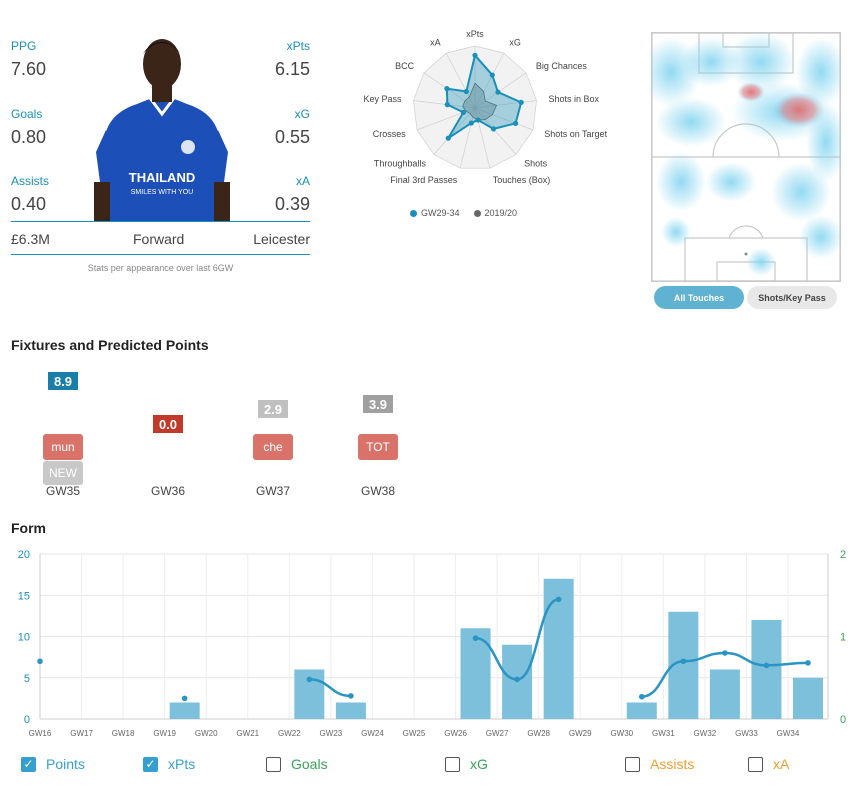 The height and width of the screenshot is (788, 859). What do you see at coordinates (27, 720) in the screenshot?
I see `form-y-tick: 0` at bounding box center [27, 720].